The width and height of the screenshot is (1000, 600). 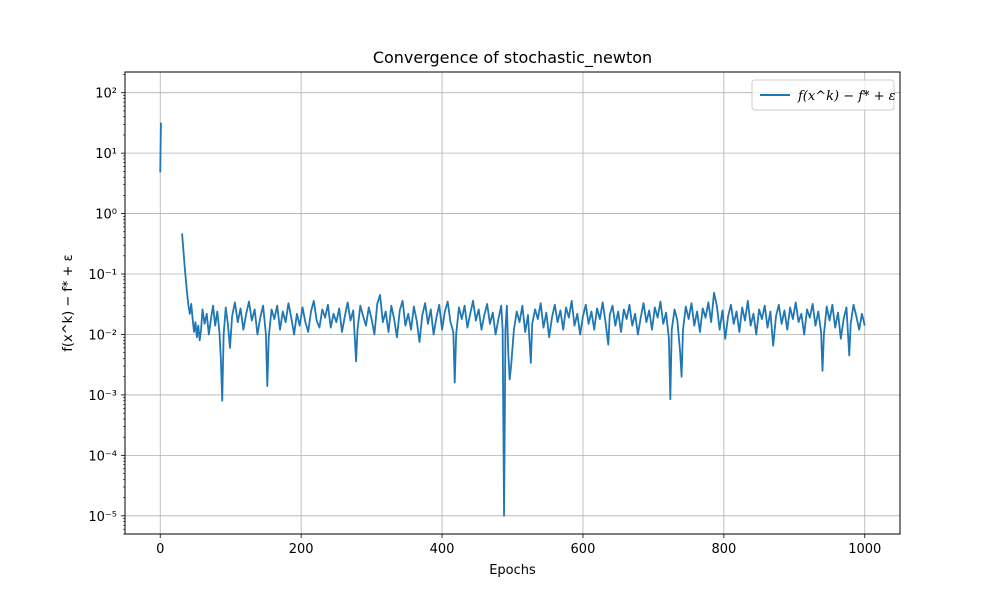 I want to click on y-tick-label: 10⁻², so click(x=102, y=335).